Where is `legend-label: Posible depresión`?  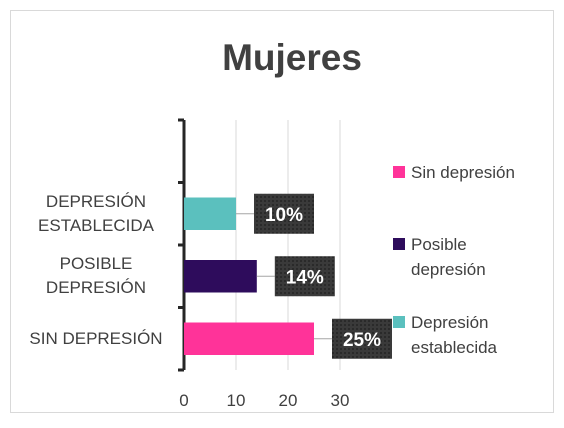 legend-label: Posible depresión is located at coordinates (448, 257).